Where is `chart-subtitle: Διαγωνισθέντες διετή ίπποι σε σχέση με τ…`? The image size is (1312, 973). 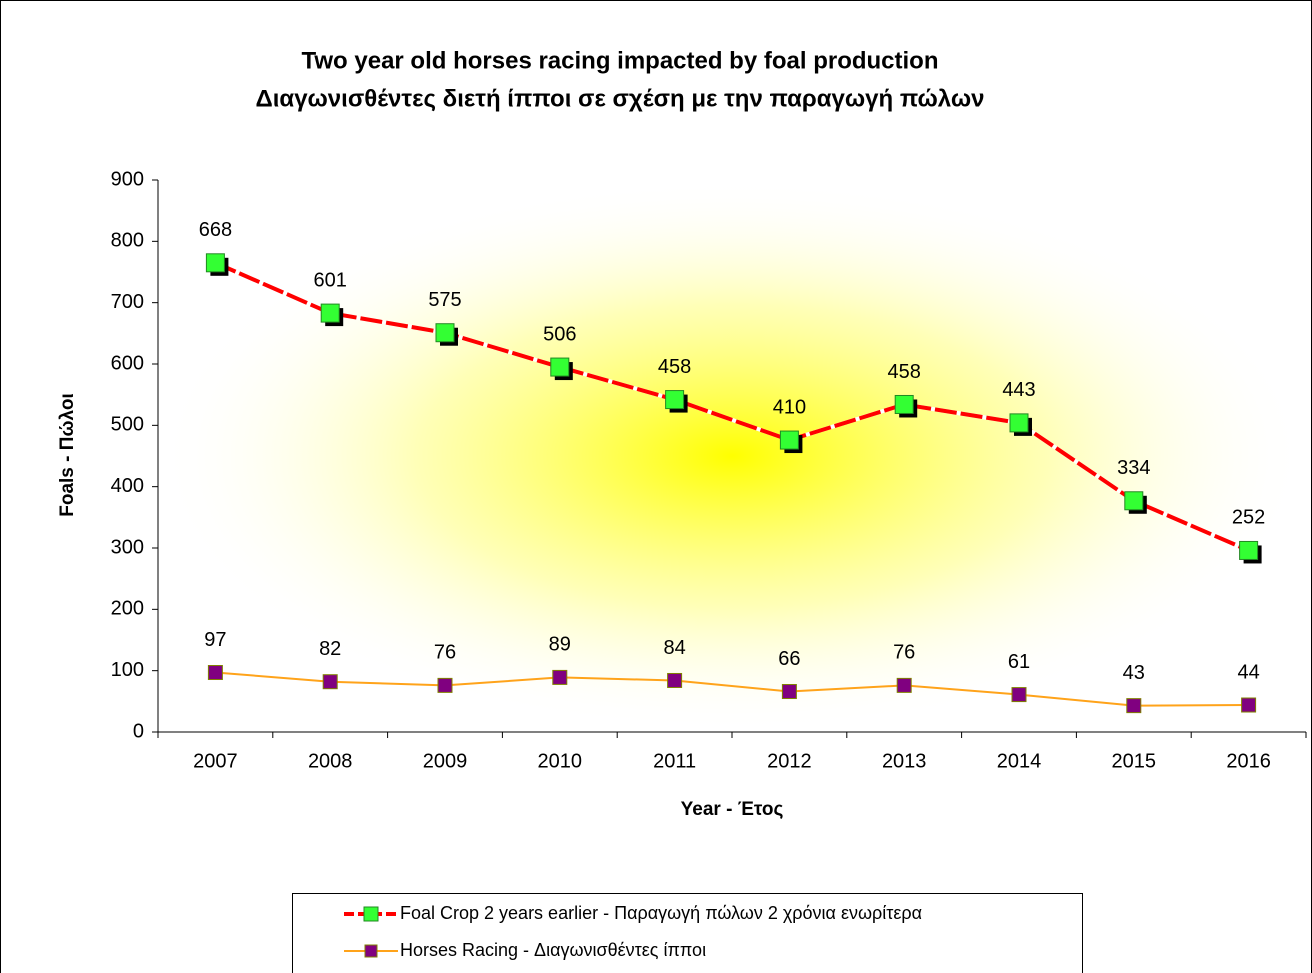
chart-subtitle: Διαγωνισθέντες διετή ίπποι σε σχέση με τ… is located at coordinates (620, 98).